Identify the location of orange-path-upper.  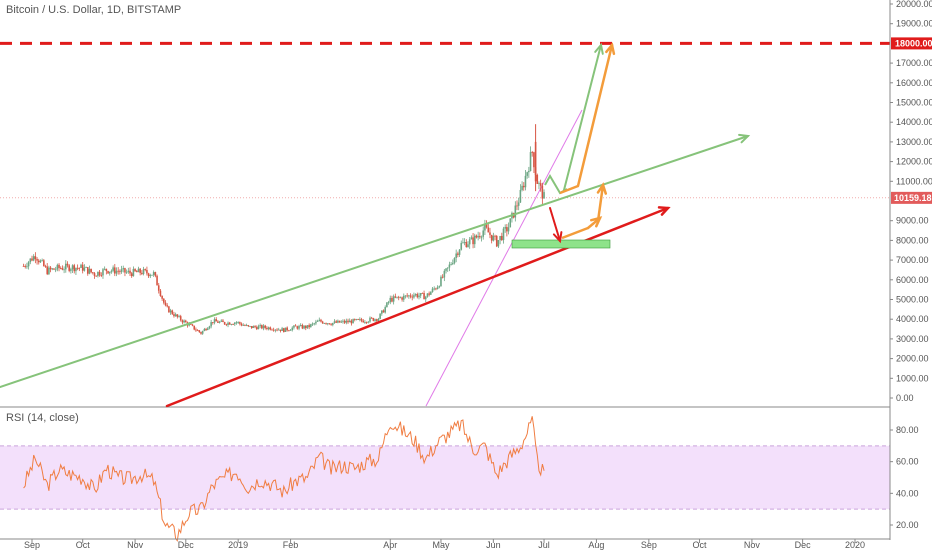
(569, 189).